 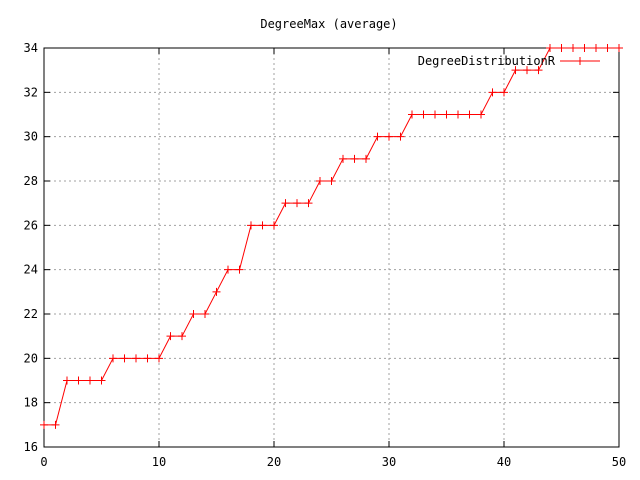 What do you see at coordinates (43, 462) in the screenshot?
I see `x-tick-label: 0` at bounding box center [43, 462].